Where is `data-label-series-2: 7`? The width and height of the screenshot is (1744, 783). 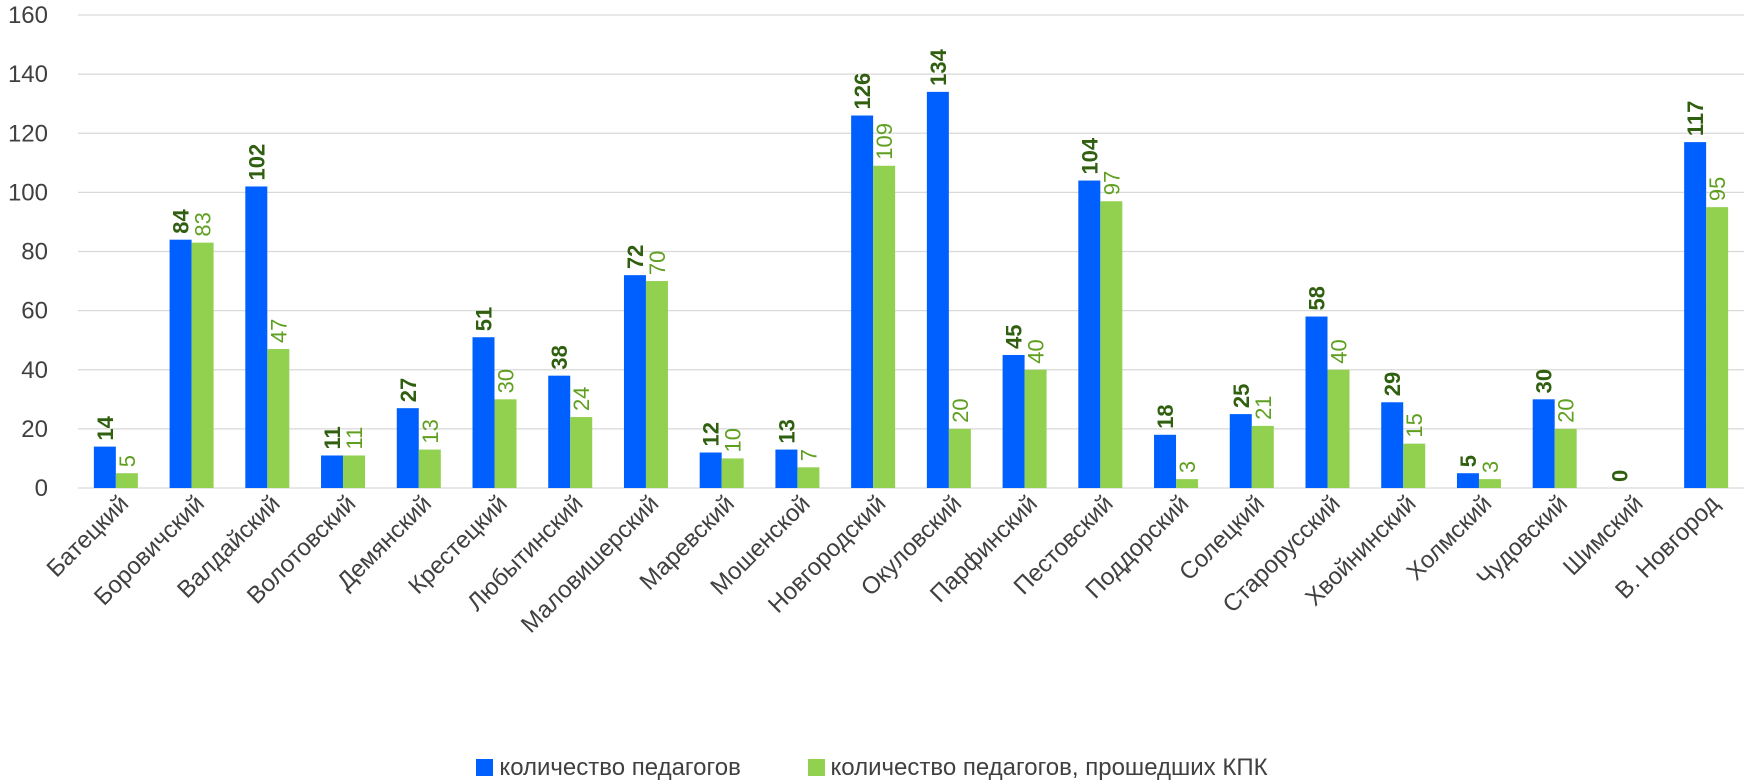
data-label-series-2: 7 is located at coordinates (808, 455).